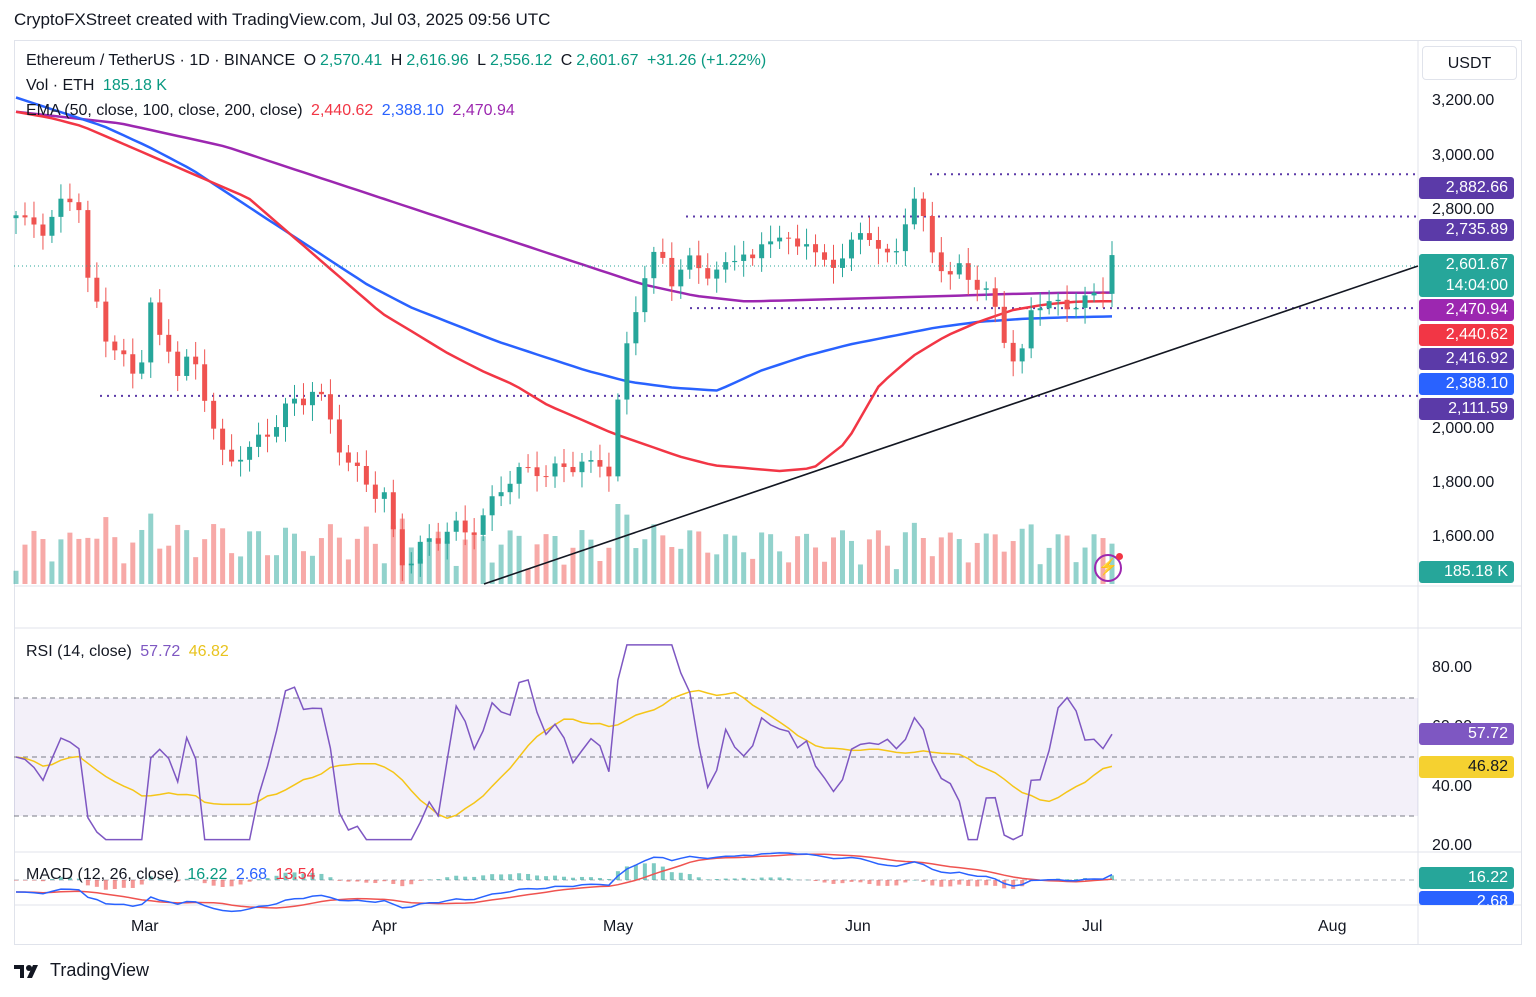 This screenshot has width=1536, height=997. Describe the element at coordinates (1469, 63) in the screenshot. I see `currency-button: USDT` at that location.